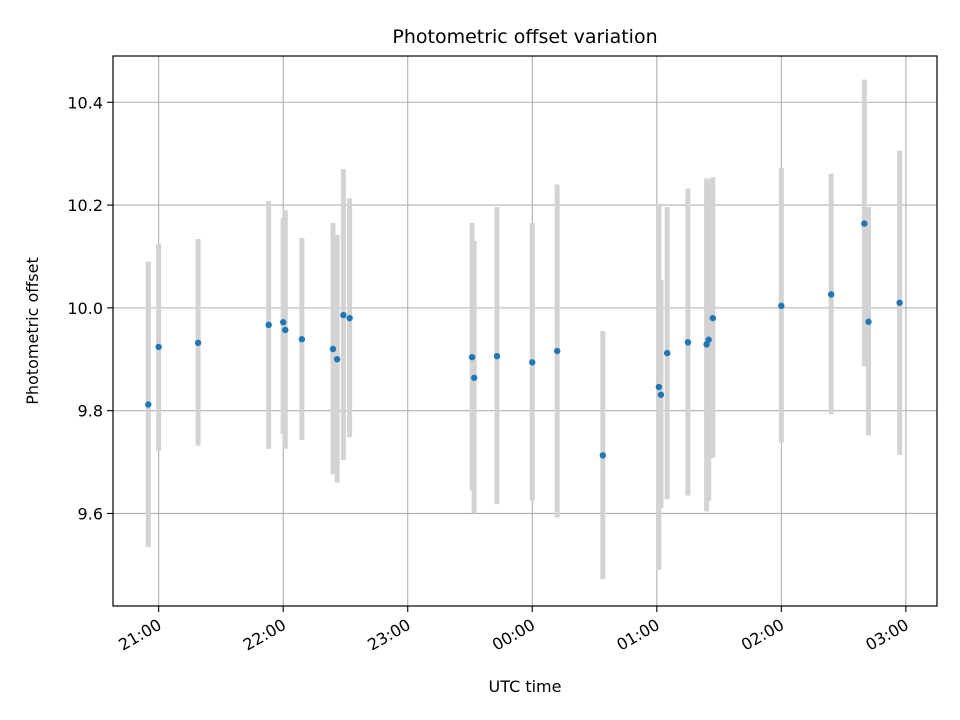 This screenshot has width=960, height=720. What do you see at coordinates (85, 102) in the screenshot?
I see `y-tick-label: 10.4` at bounding box center [85, 102].